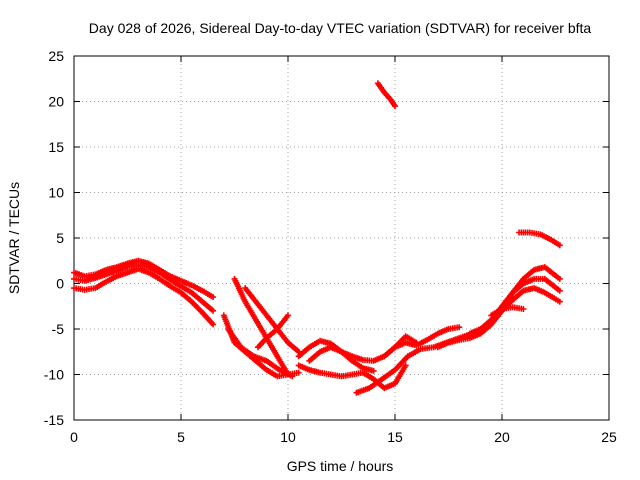  I want to click on x-tick-label: 20, so click(502, 437).